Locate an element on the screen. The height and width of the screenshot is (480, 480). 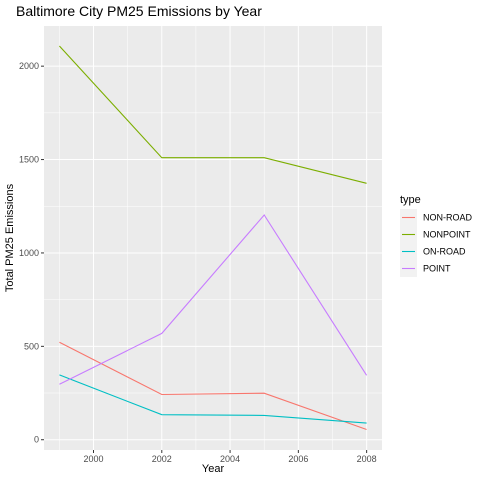
legend: type NON-ROAD NONPOINT ON-ROAD POINT is located at coordinates (436, 235).